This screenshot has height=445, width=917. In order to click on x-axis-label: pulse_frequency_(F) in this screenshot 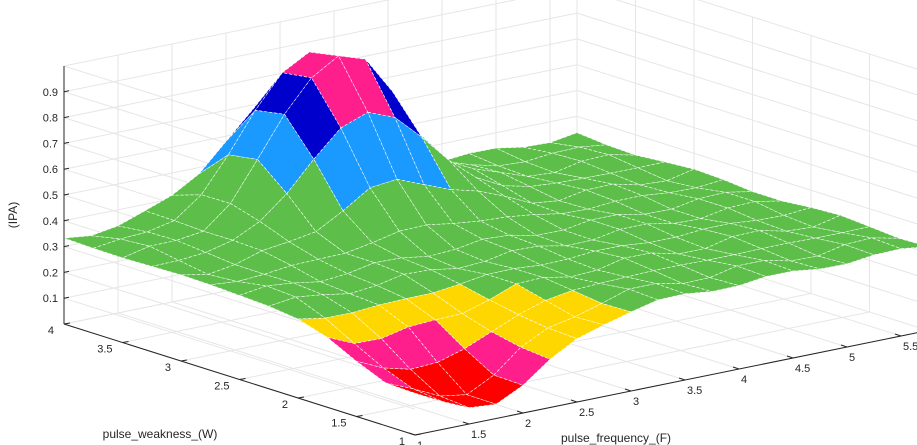, I will do `click(616, 438)`.